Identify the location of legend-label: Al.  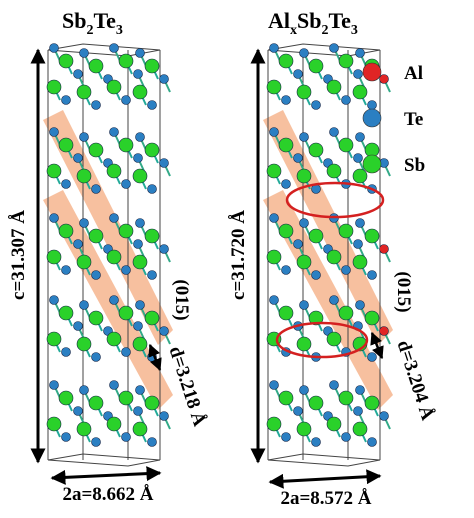
(413, 73).